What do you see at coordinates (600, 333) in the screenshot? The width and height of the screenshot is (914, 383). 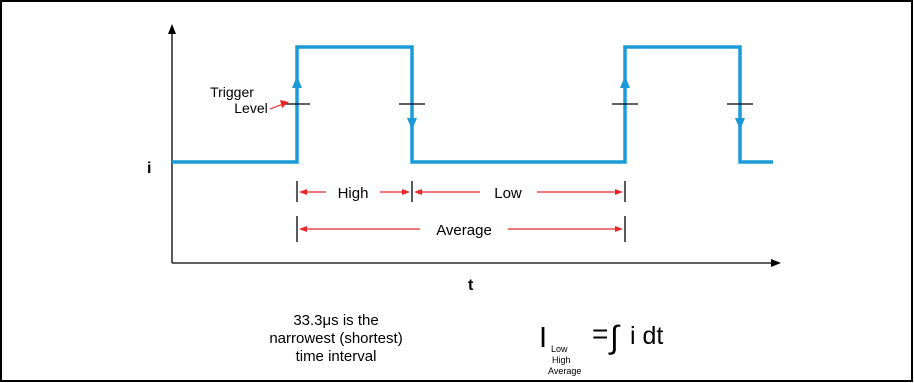 I see `formula-equals: =` at bounding box center [600, 333].